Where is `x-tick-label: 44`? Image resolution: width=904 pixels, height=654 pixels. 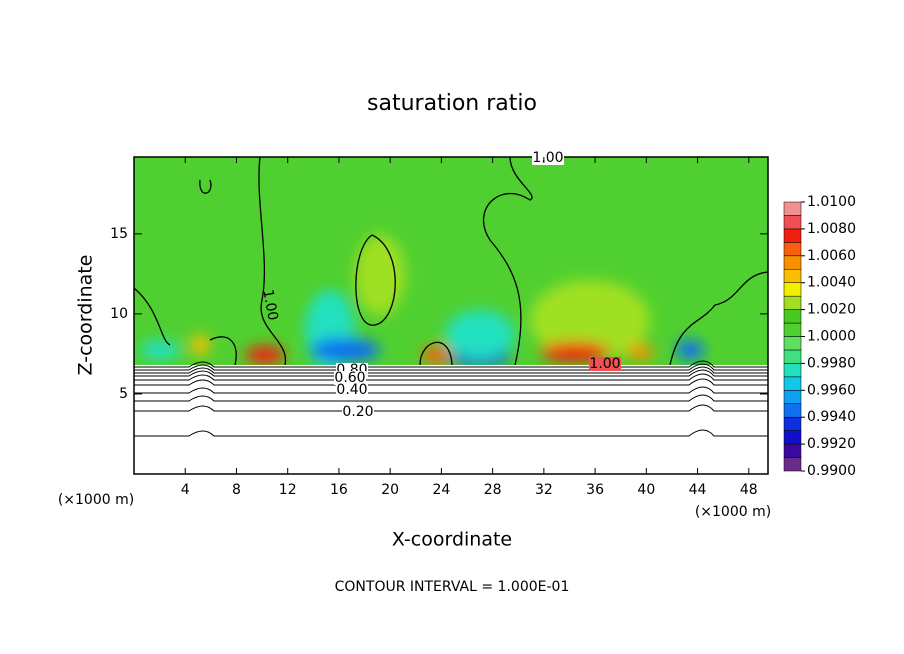 x-tick-label: 44 is located at coordinates (698, 490).